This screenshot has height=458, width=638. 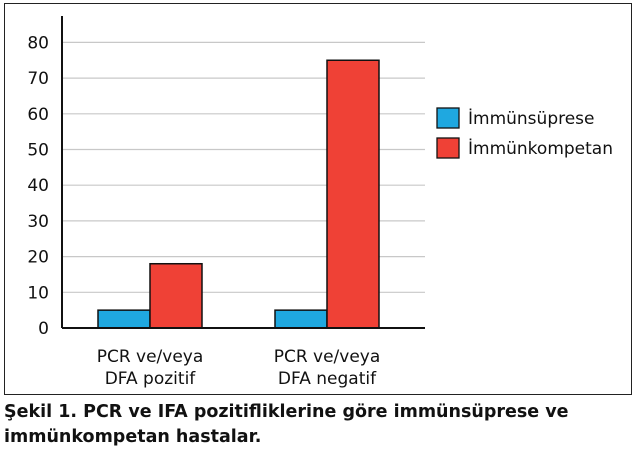 I want to click on legend-label: İmmünkompetan, so click(x=540, y=148).